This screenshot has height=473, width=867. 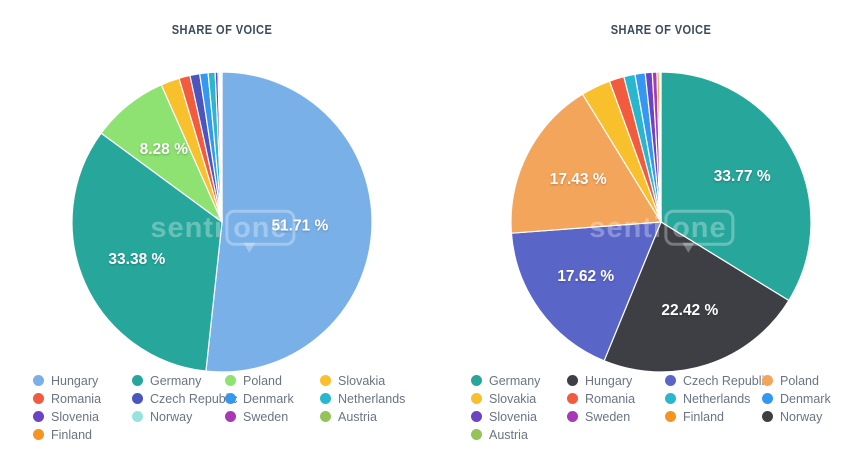 What do you see at coordinates (661, 29) in the screenshot?
I see `chart-title-right: SHARE OF VOICE` at bounding box center [661, 29].